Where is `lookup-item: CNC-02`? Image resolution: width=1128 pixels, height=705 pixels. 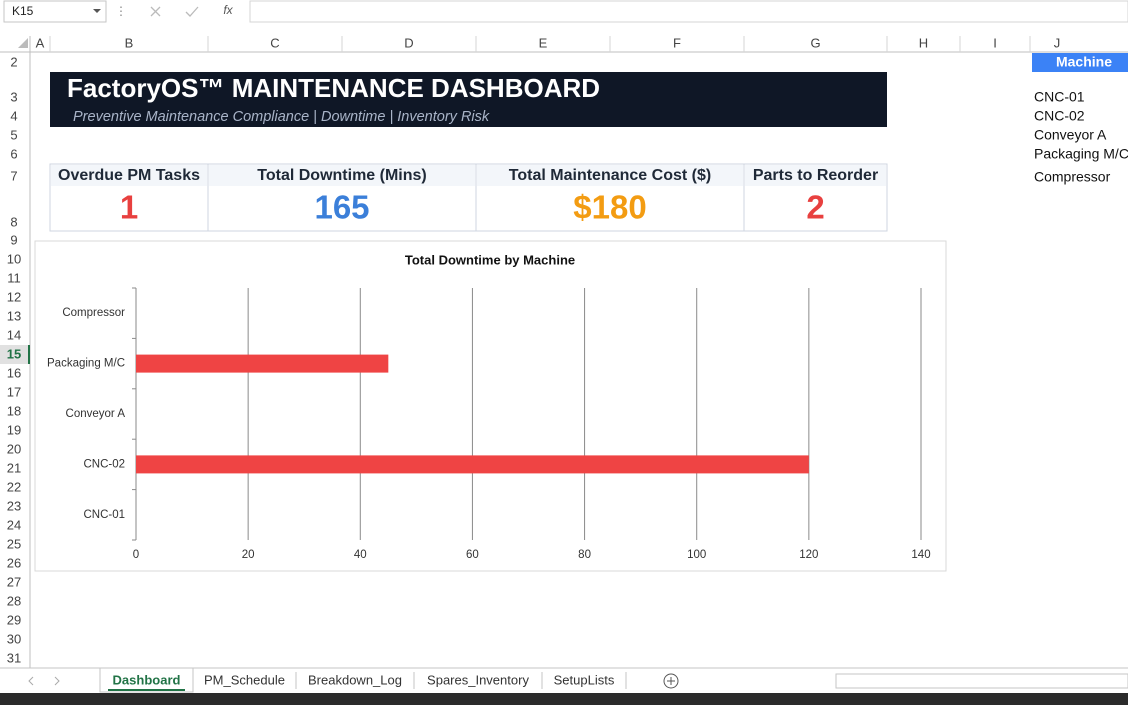
lookup-item: CNC-02 is located at coordinates (1059, 116).